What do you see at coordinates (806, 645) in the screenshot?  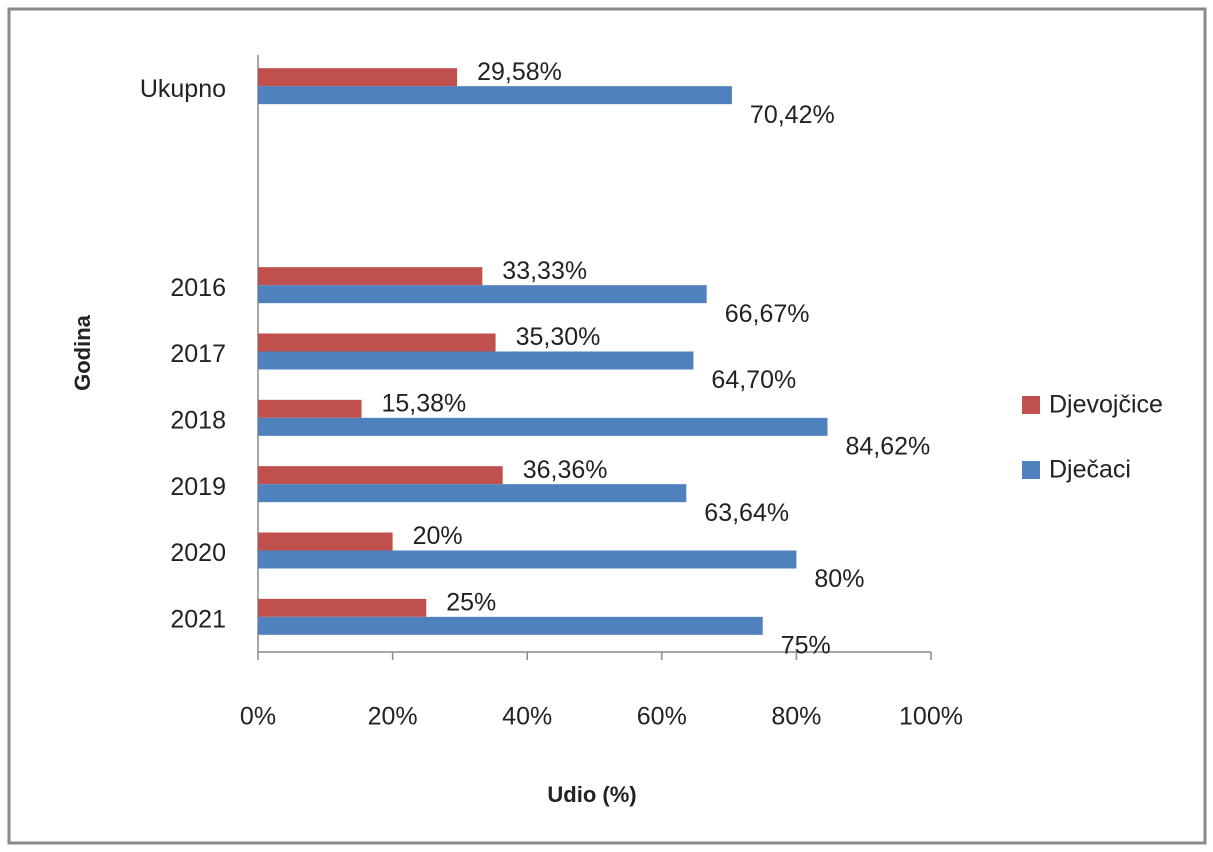 I see `data-label: 75%` at bounding box center [806, 645].